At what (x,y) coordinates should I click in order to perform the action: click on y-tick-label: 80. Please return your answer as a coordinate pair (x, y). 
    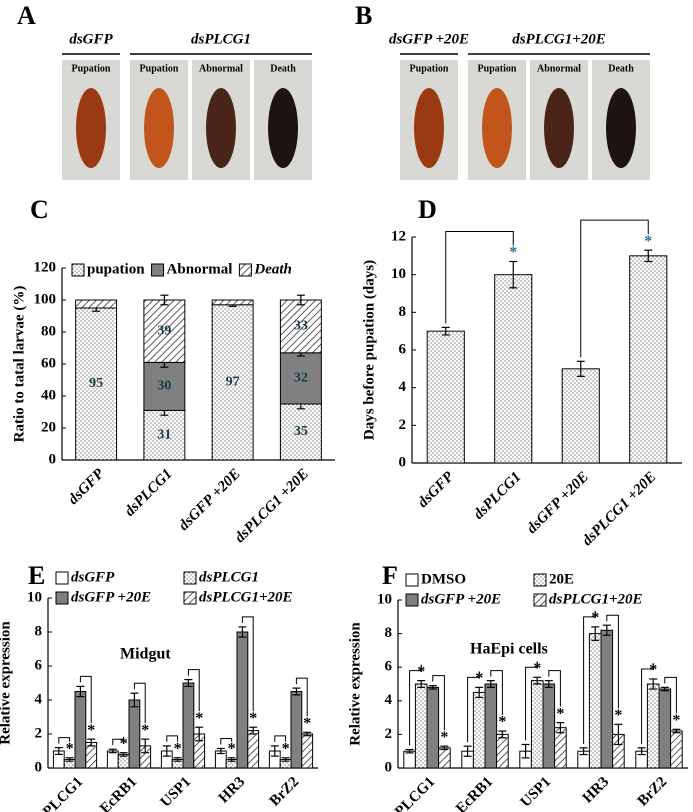
    Looking at the image, I should click on (48, 331).